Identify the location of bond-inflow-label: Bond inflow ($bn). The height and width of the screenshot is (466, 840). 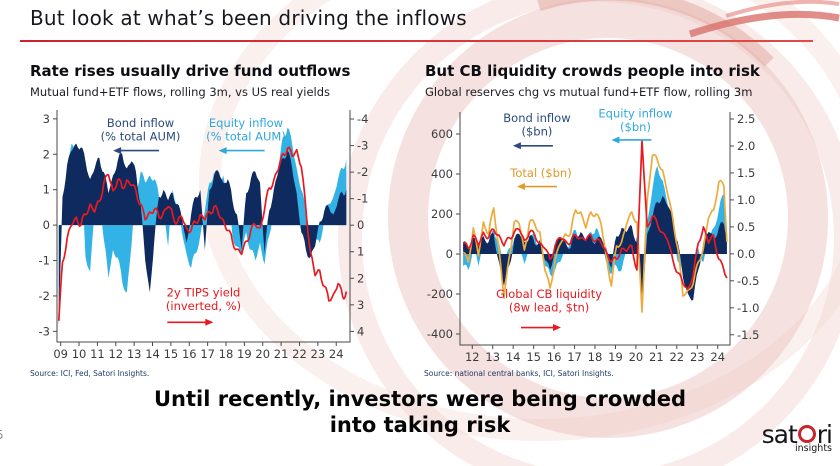
(536, 125).